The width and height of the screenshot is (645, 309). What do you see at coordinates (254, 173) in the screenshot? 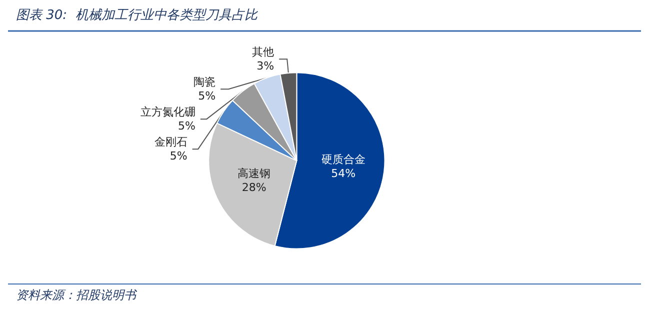
I see `slice-label: 高速钢` at bounding box center [254, 173].